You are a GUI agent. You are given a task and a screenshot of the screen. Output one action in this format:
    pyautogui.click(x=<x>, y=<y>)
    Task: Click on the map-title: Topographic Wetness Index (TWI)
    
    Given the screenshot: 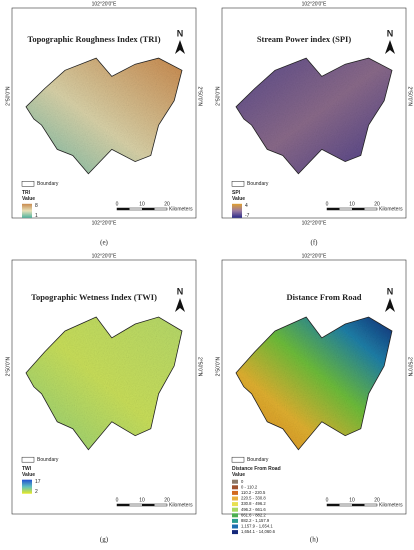 What is the action you would take?
    pyautogui.click(x=94, y=297)
    